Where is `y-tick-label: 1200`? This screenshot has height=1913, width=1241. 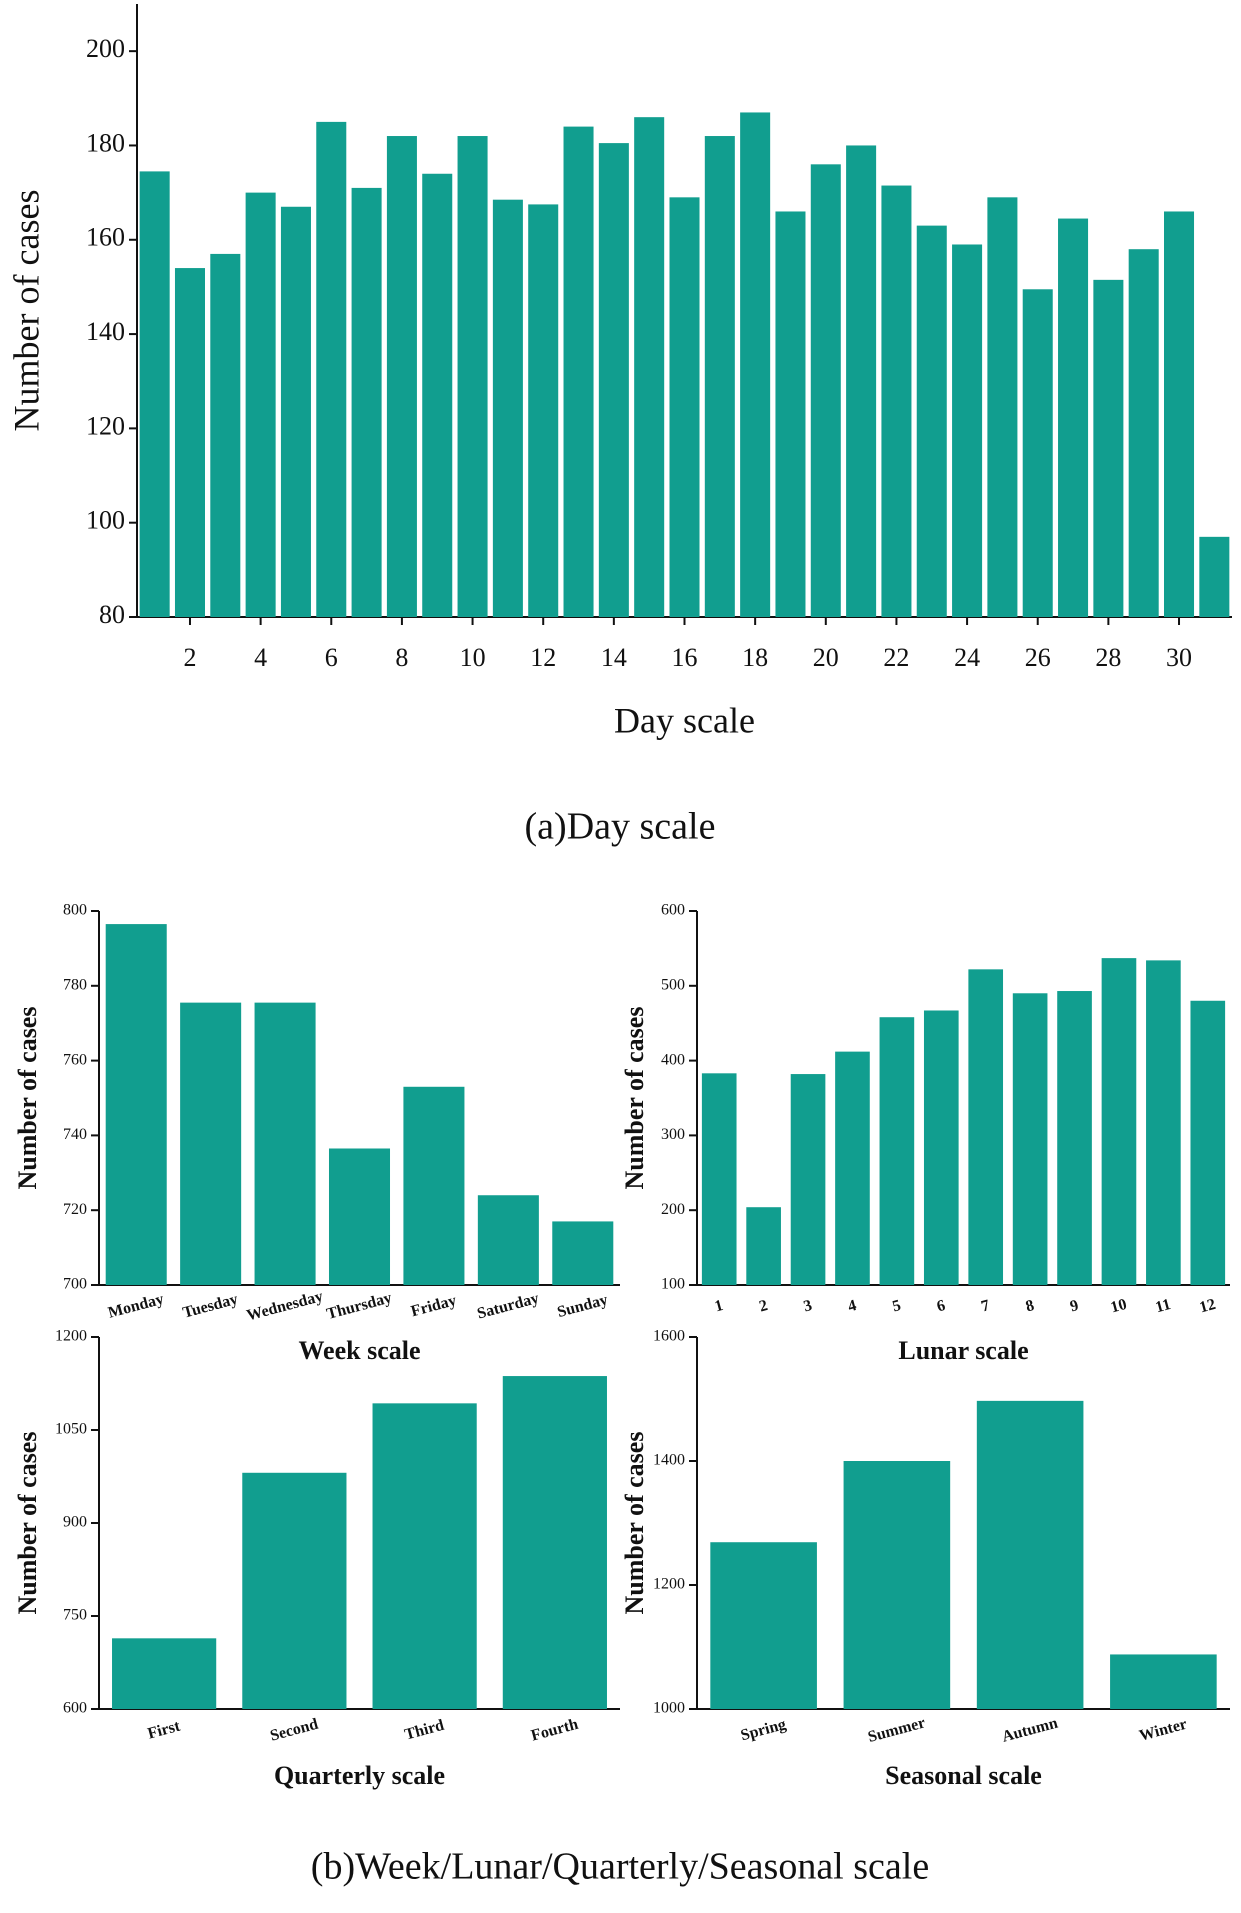 y-tick-label: 1200 is located at coordinates (71, 1336).